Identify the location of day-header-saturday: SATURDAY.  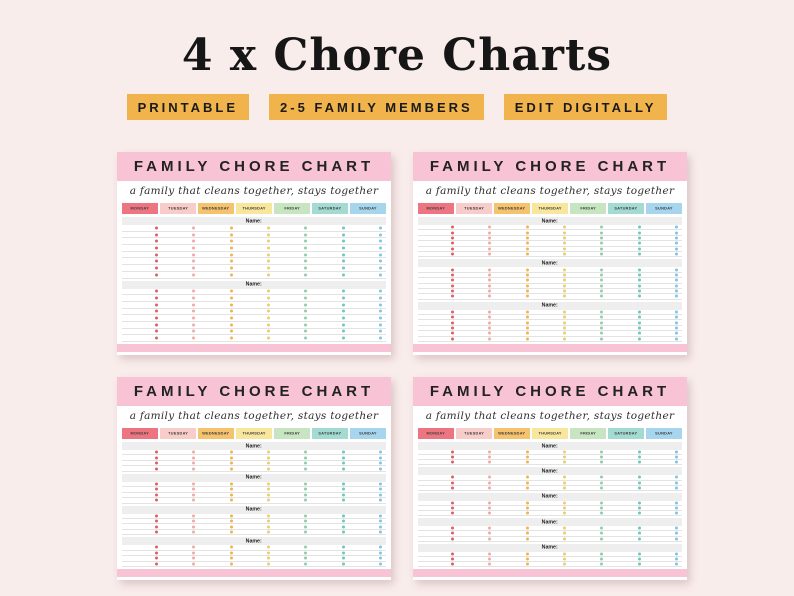
(330, 433).